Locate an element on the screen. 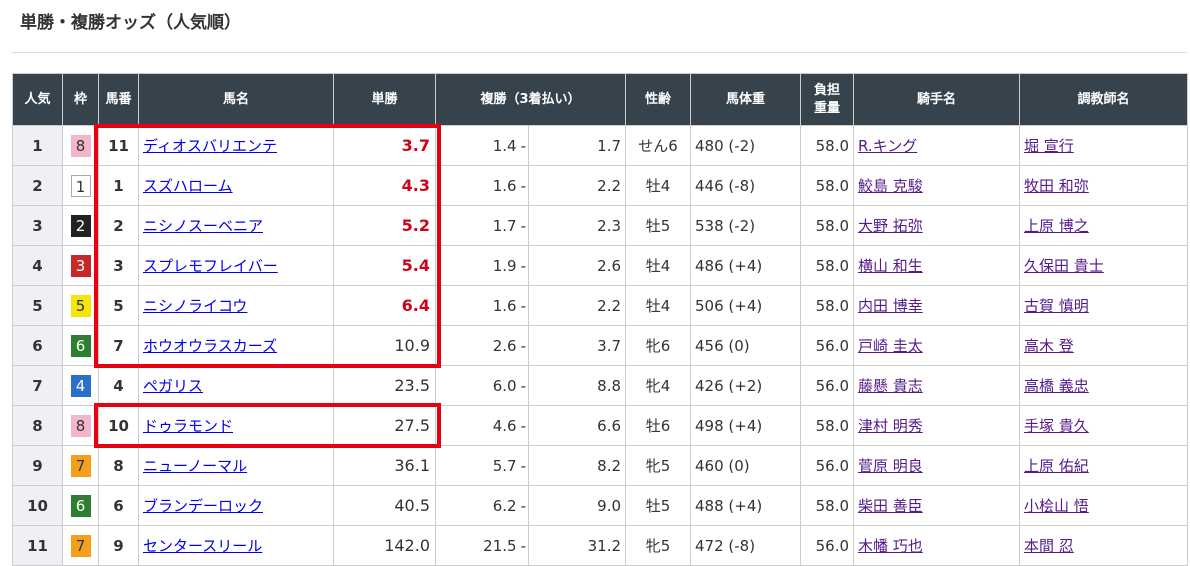 This screenshot has height=566, width=1190. place-odds-min: 1.6 is located at coordinates (504, 305).